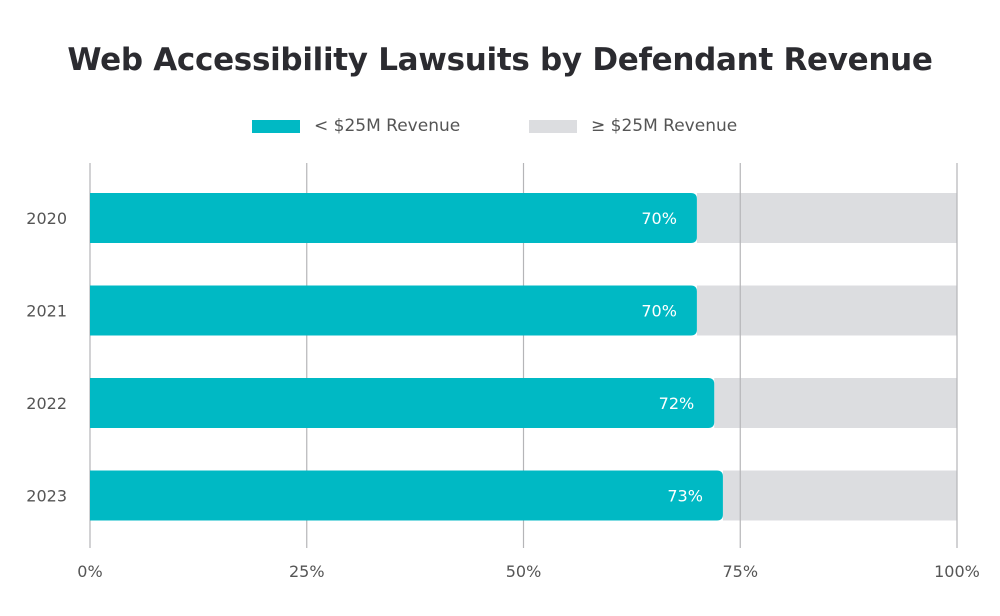 This screenshot has width=1000, height=616. What do you see at coordinates (659, 311) in the screenshot?
I see `data-label-2021: 70%` at bounding box center [659, 311].